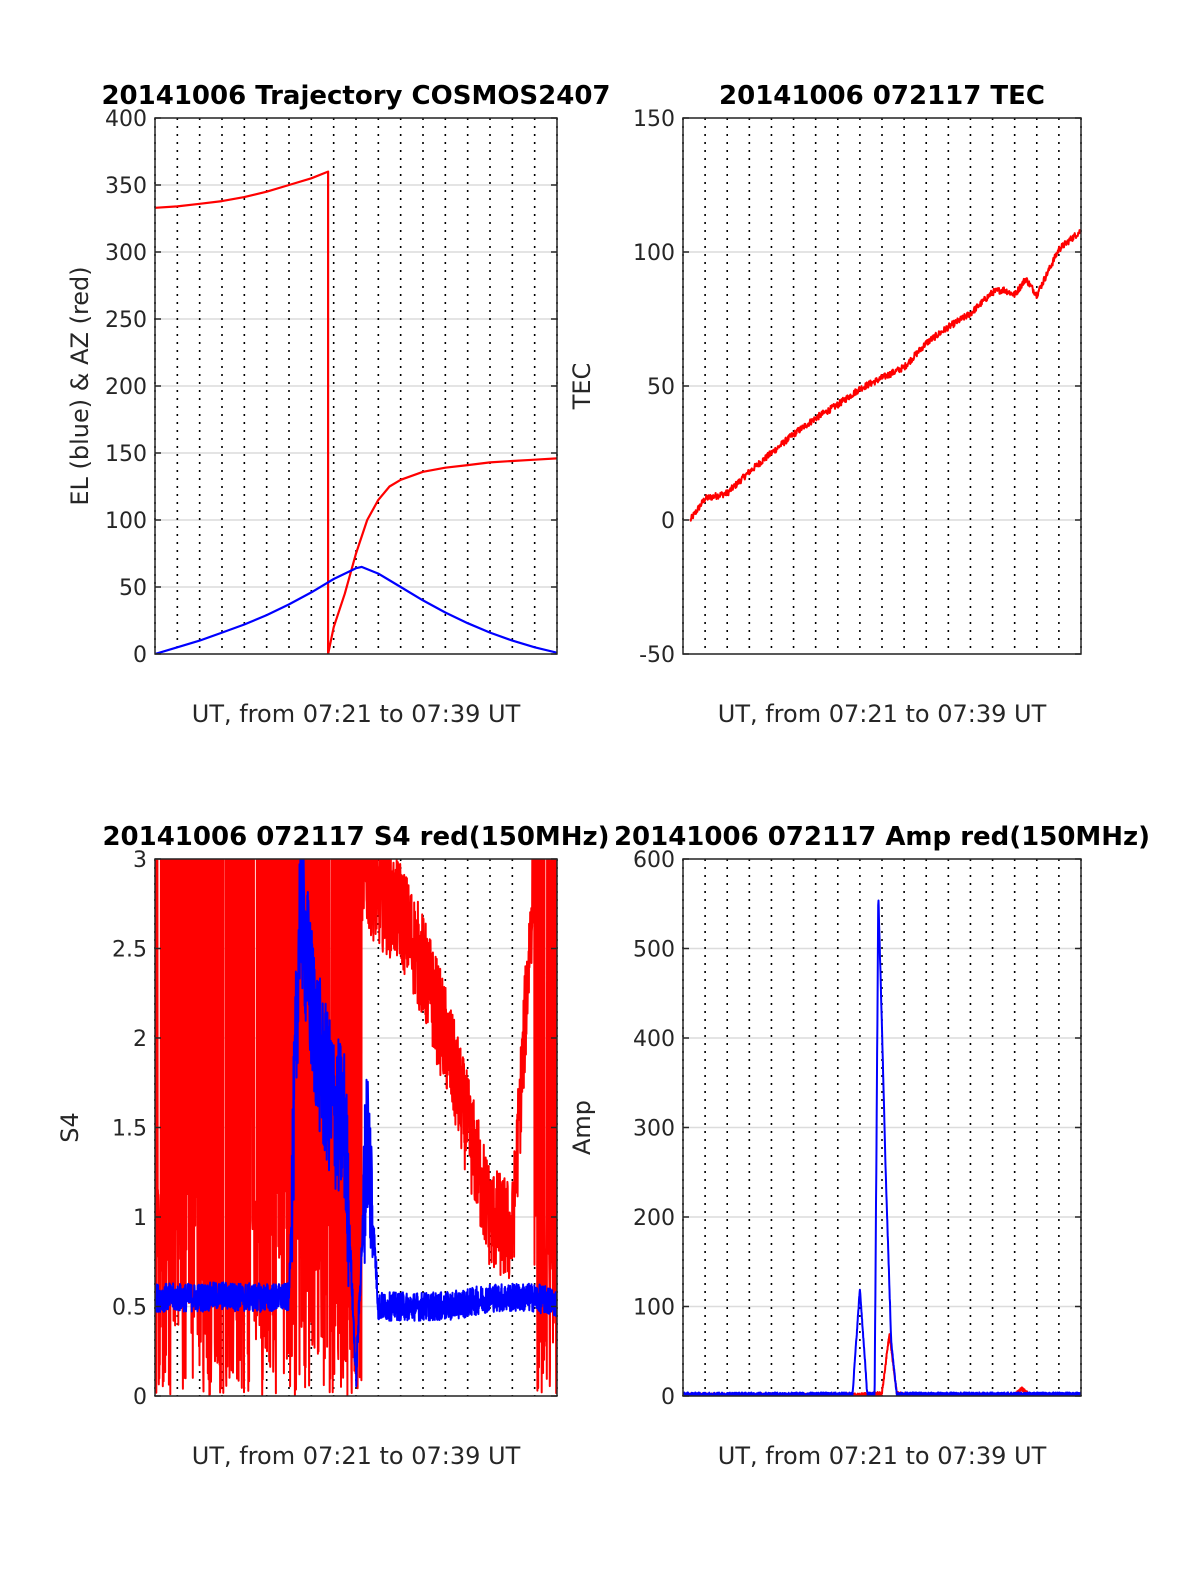  Describe the element at coordinates (126, 186) in the screenshot. I see `y-tick-label: 350` at that location.